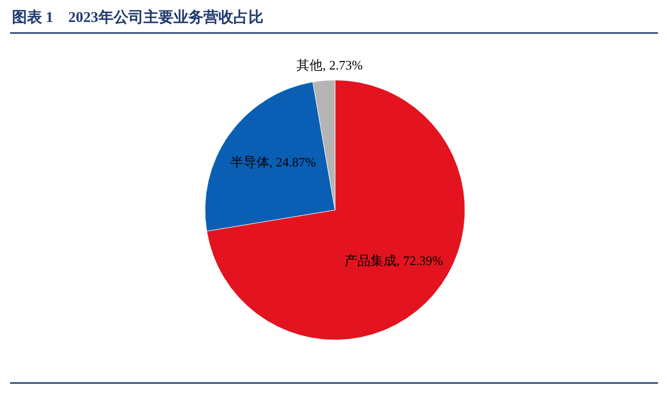 This screenshot has height=417, width=667. What do you see at coordinates (309, 65) in the screenshot?
I see `slice-label: 其他` at bounding box center [309, 65].